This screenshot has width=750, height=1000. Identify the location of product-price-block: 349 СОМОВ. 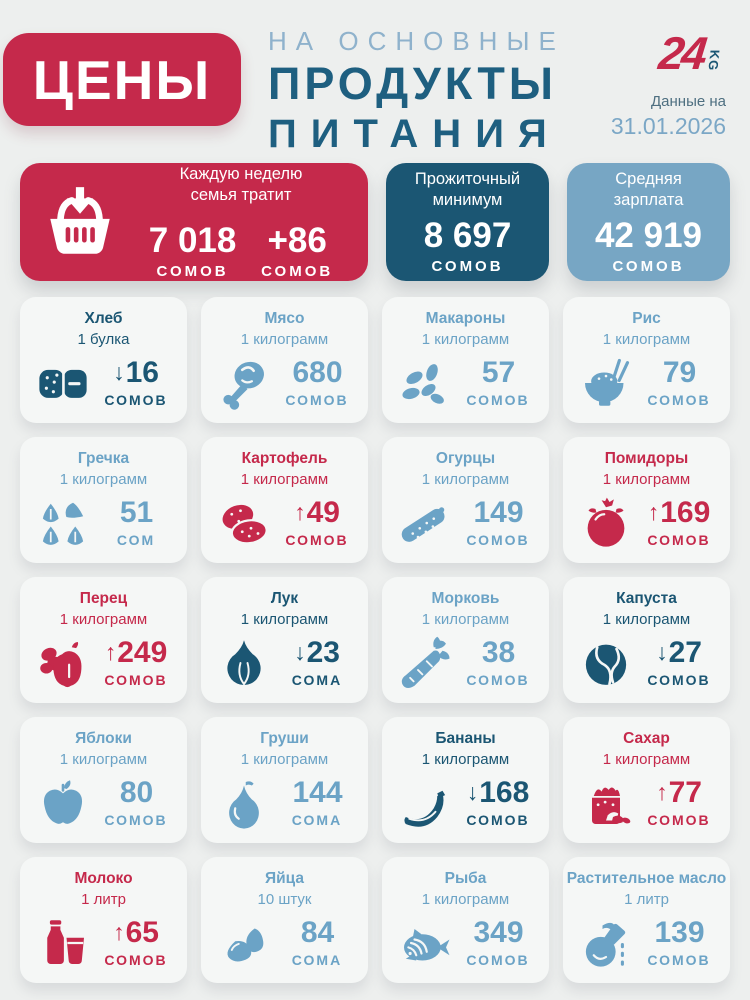
(498, 942).